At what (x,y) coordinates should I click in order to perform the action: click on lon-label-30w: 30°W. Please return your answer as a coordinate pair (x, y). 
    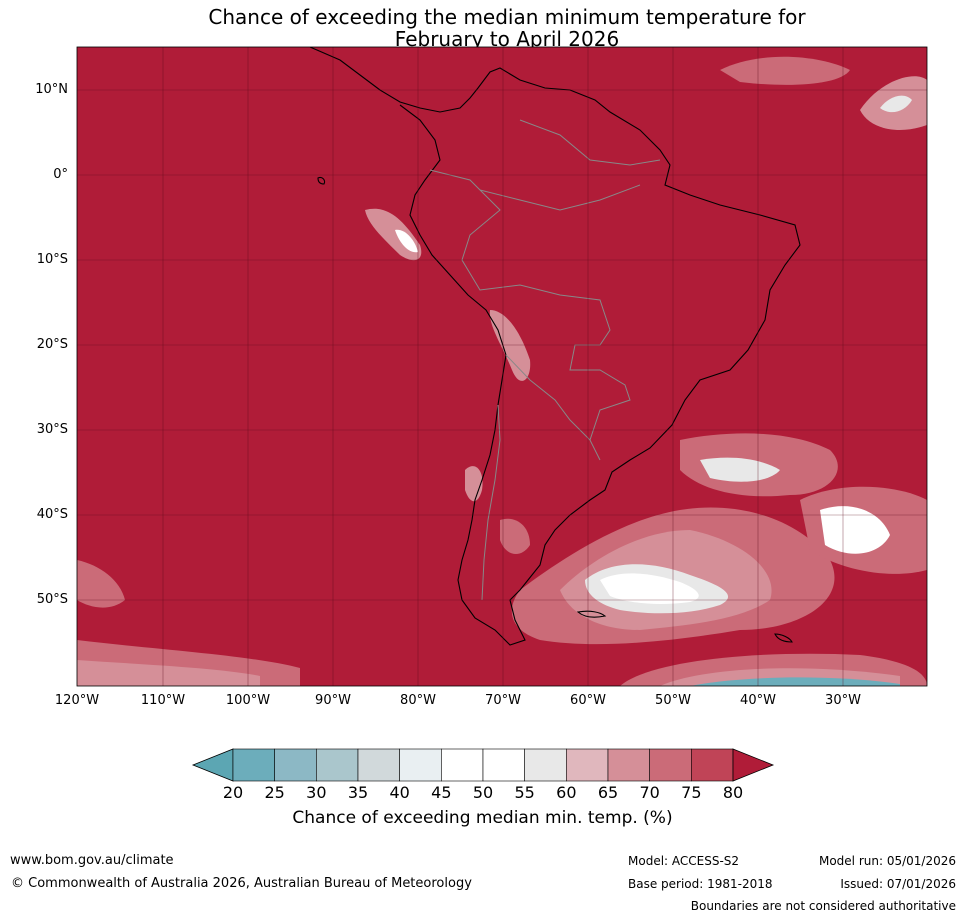
    Looking at the image, I should click on (843, 700).